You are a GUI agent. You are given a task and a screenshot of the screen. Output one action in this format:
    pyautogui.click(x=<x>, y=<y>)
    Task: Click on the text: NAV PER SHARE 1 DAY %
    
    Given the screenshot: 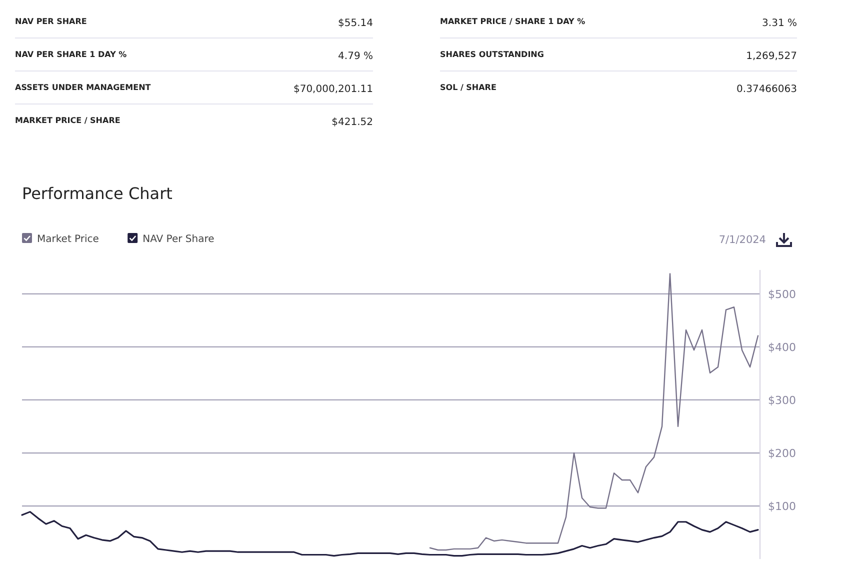 What is the action you would take?
    pyautogui.click(x=71, y=54)
    